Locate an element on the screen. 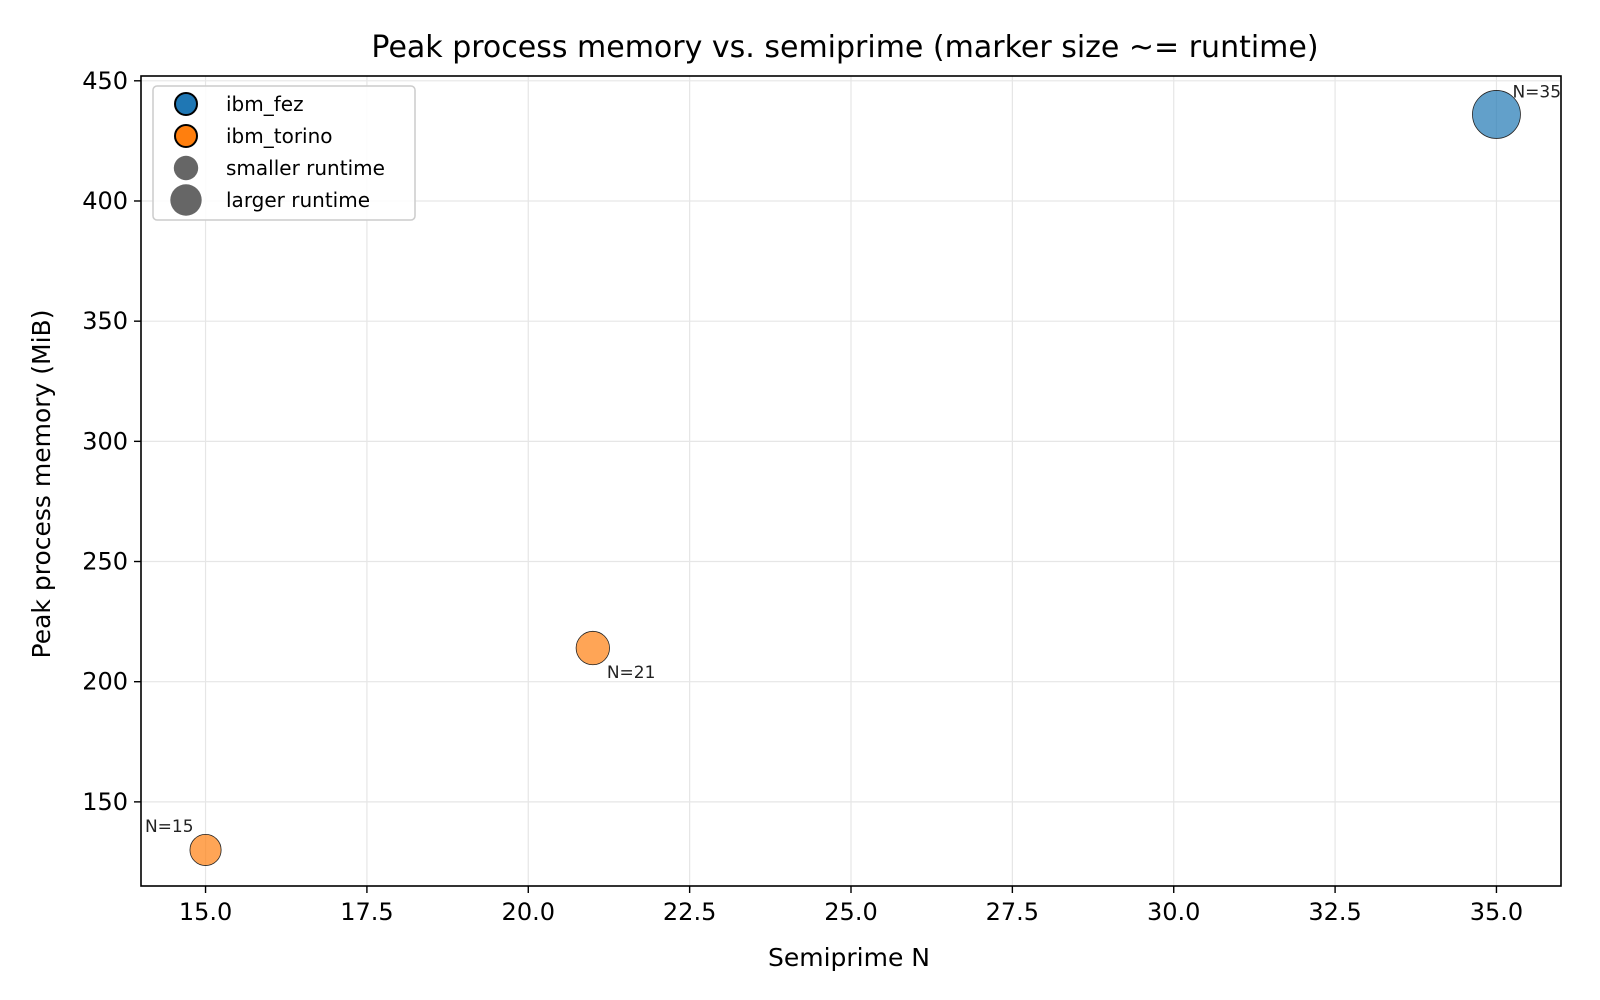 This screenshot has height=1000, width=1600. x-tick-label: 22.5 is located at coordinates (689, 912).